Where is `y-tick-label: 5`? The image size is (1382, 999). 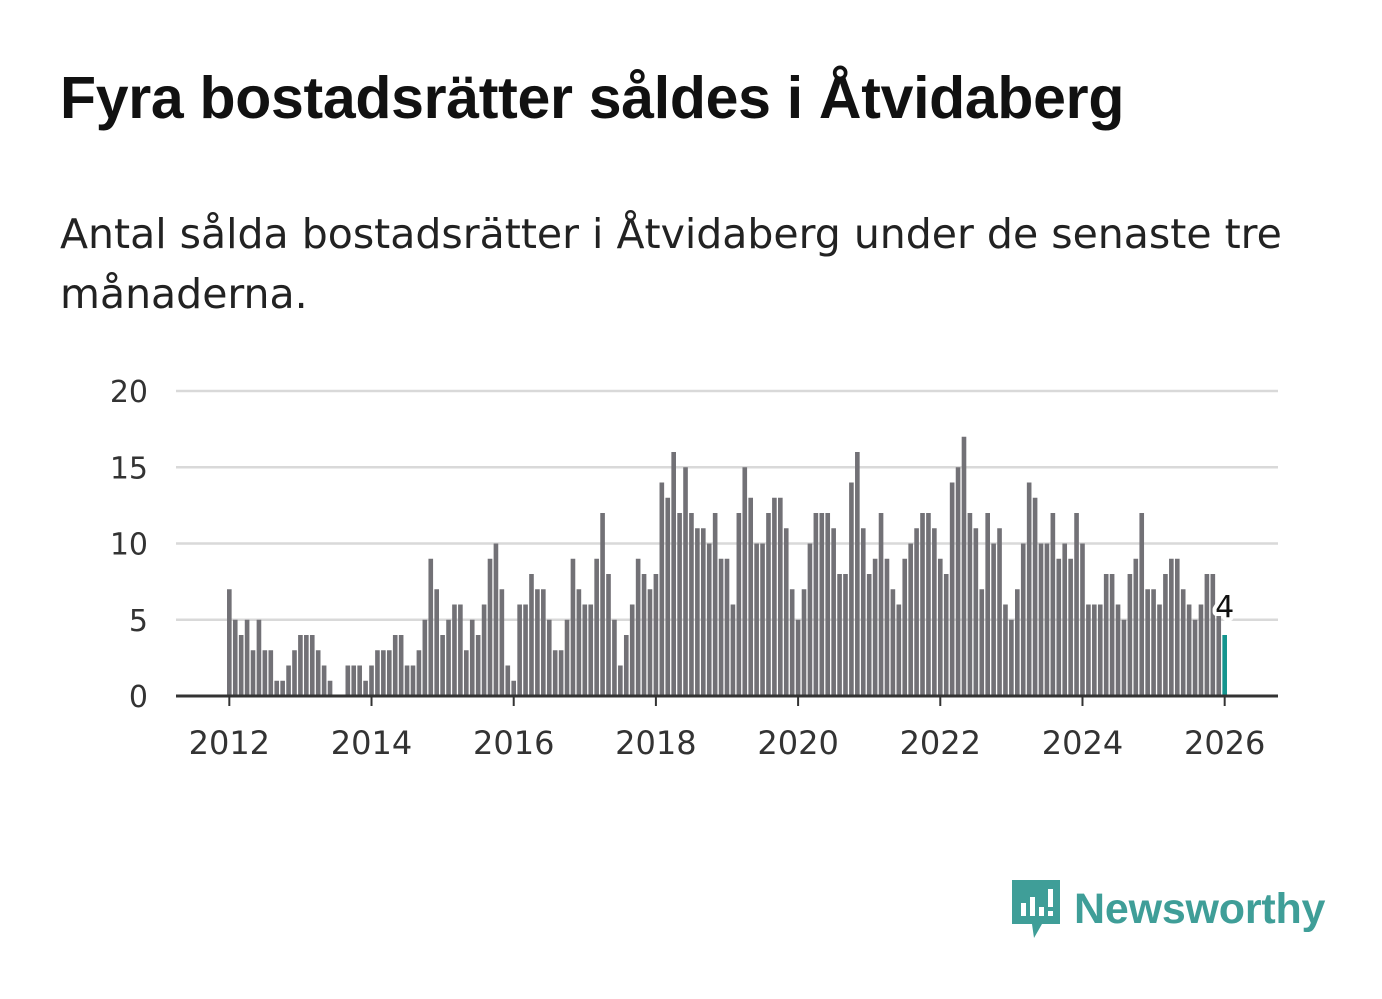 y-tick-label: 5 is located at coordinates (138, 621).